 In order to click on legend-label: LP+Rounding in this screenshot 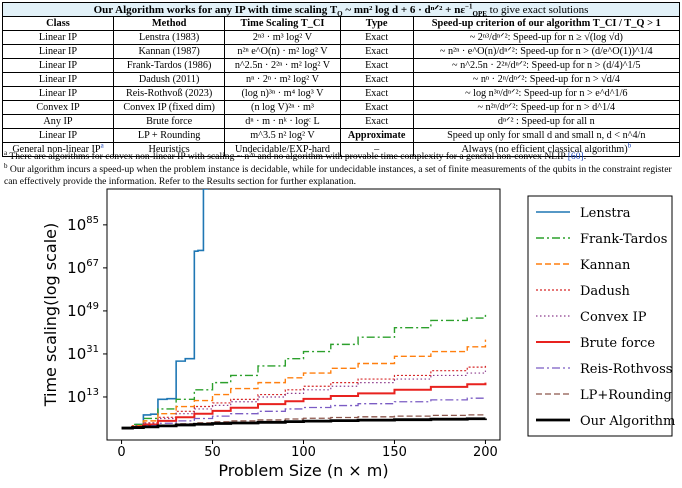, I will do `click(626, 395)`.